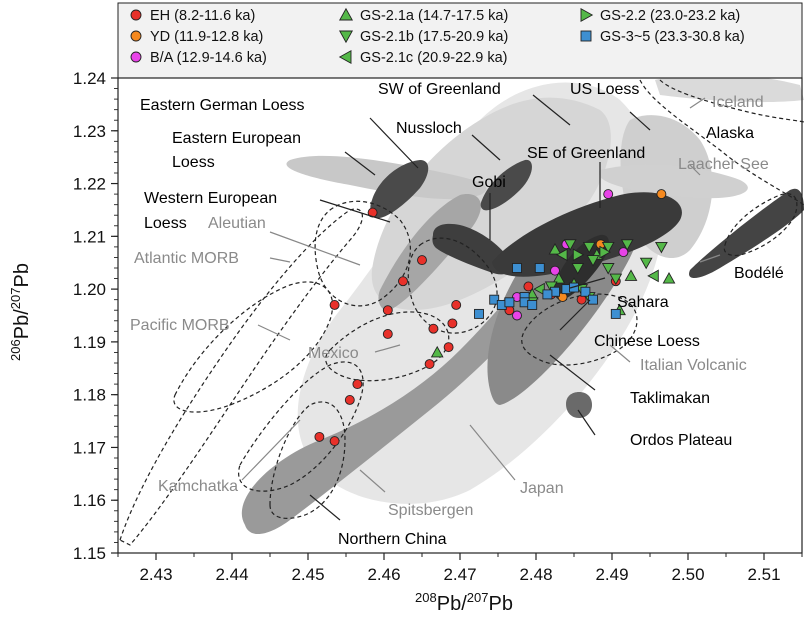 The image size is (804, 621). I want to click on callout-eastern-european-loess, so click(360, 163).